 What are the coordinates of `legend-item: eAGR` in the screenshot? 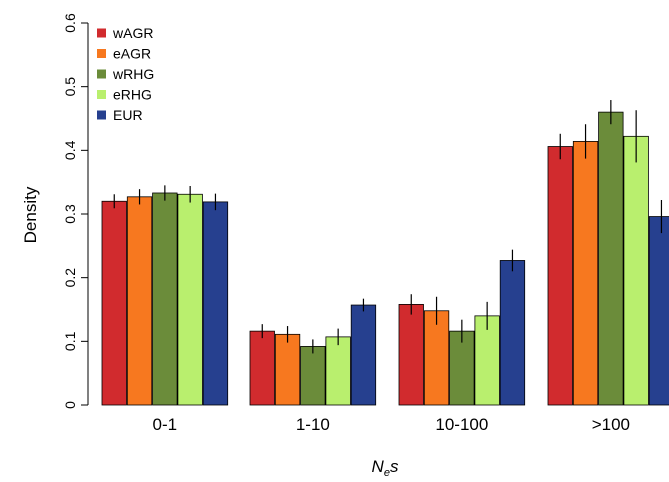 It's located at (124, 54).